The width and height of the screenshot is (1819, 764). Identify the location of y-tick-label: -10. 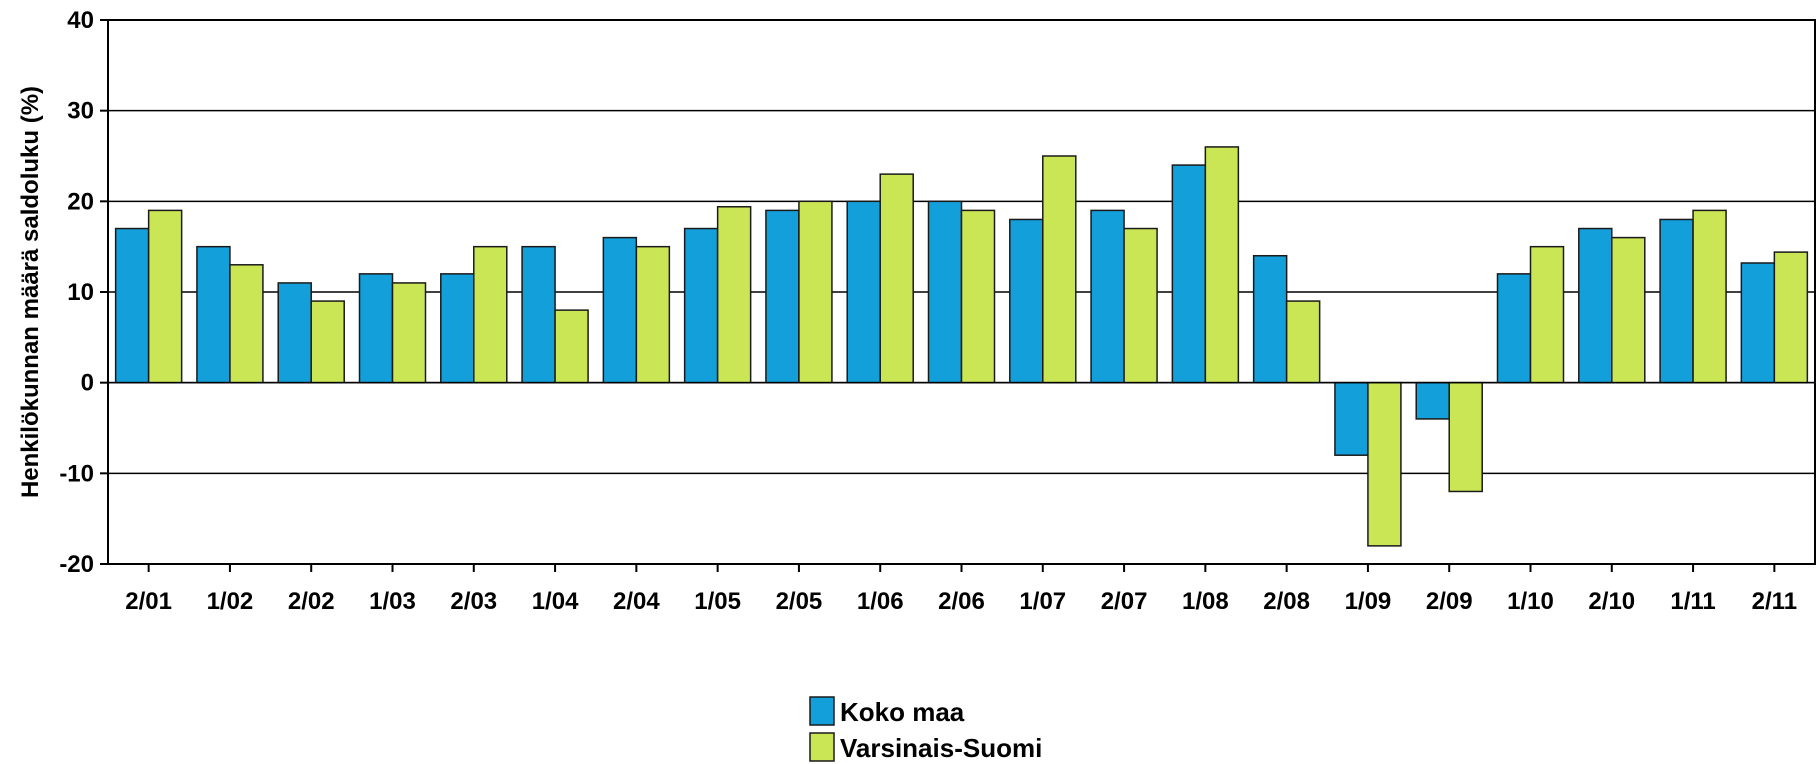
(76, 473).